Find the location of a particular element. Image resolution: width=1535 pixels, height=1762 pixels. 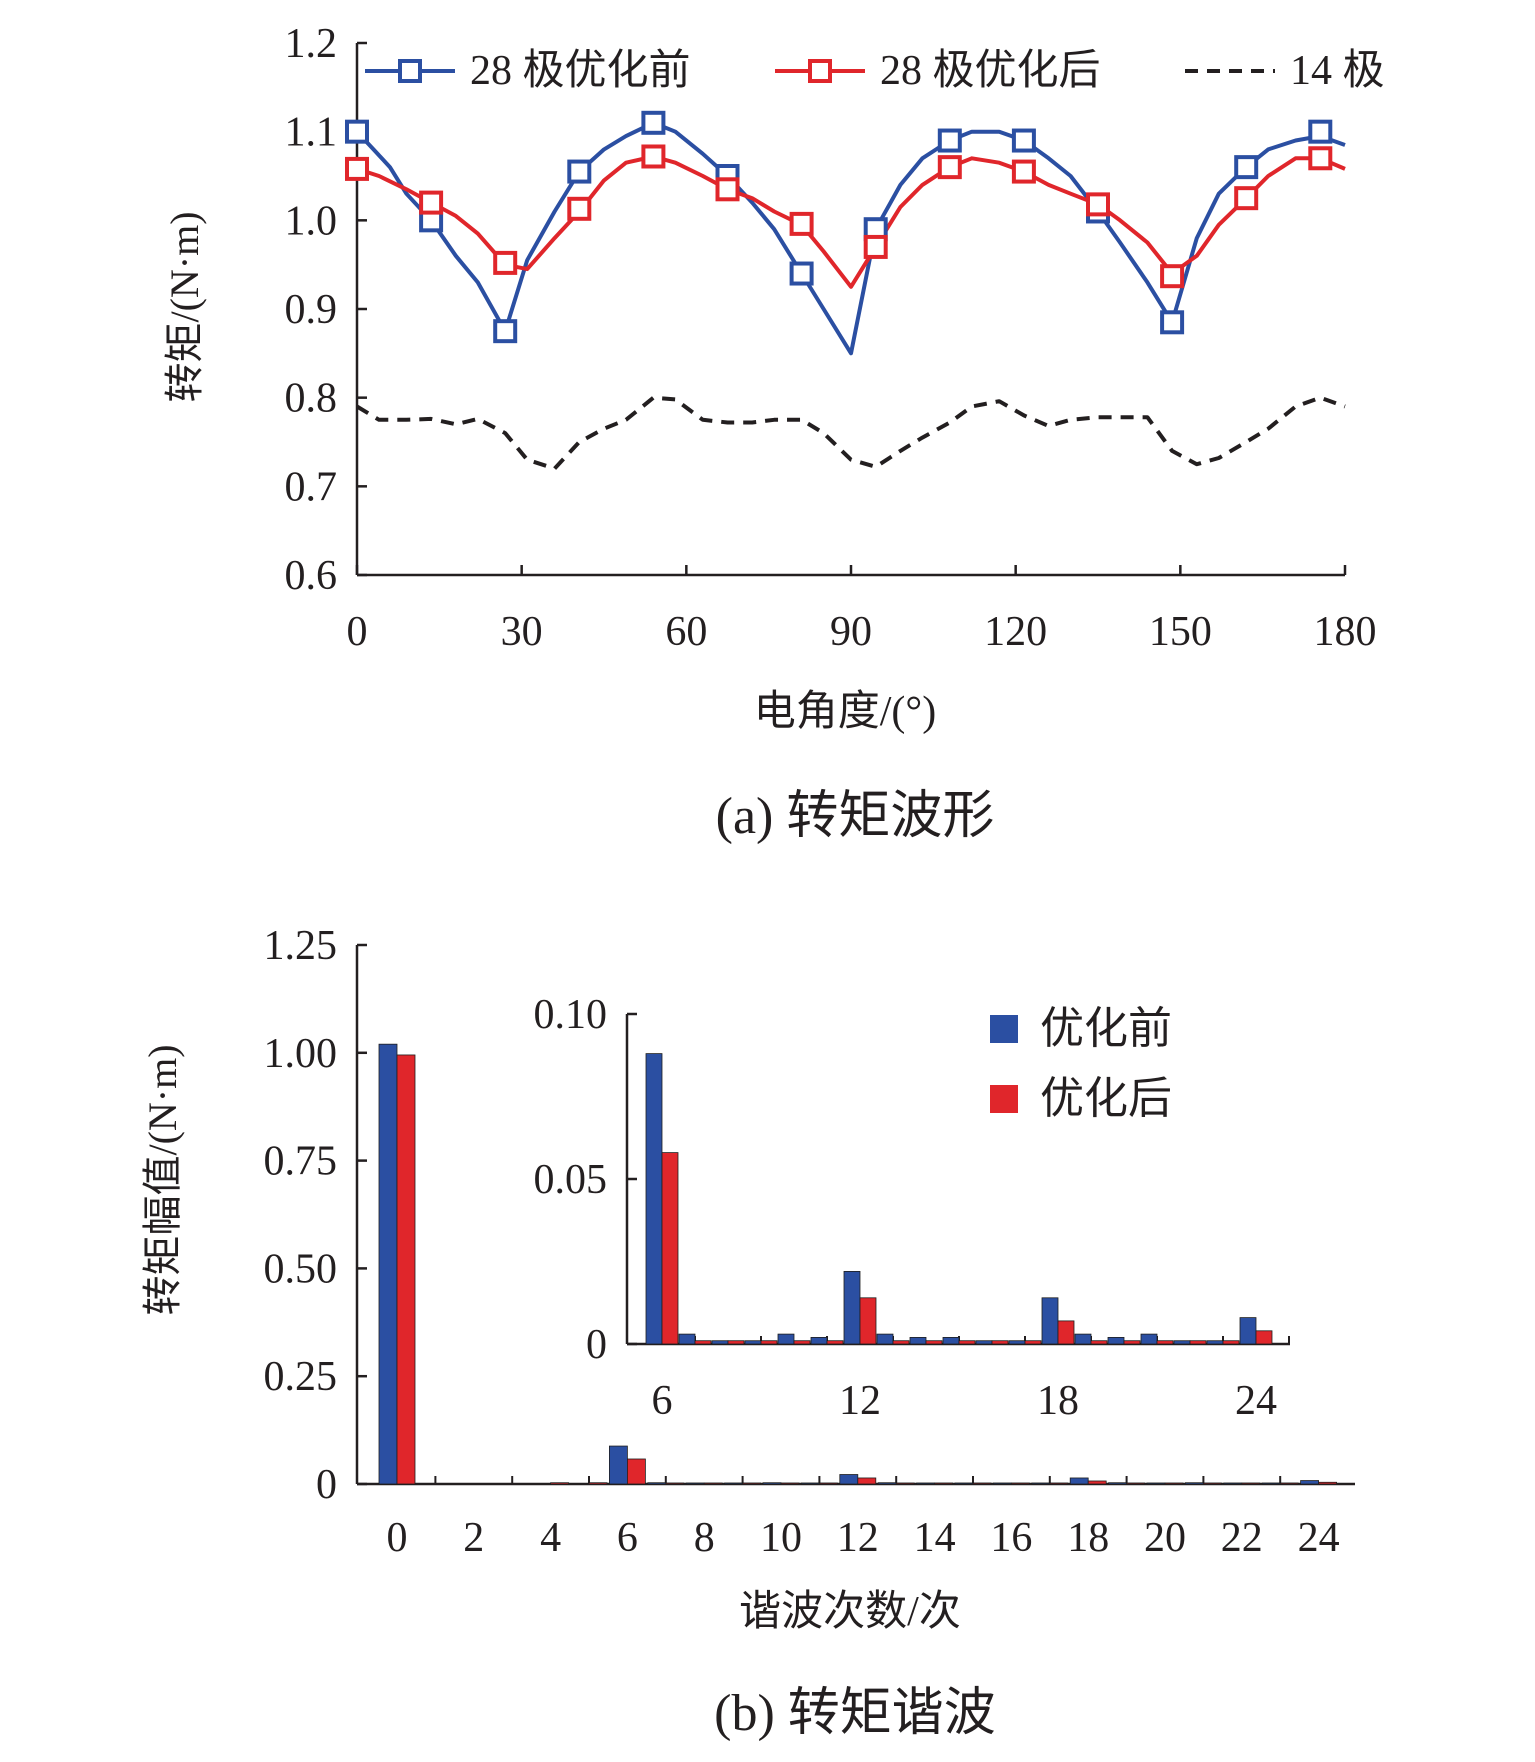

x-tick-label-b: 6 is located at coordinates (627, 1538).